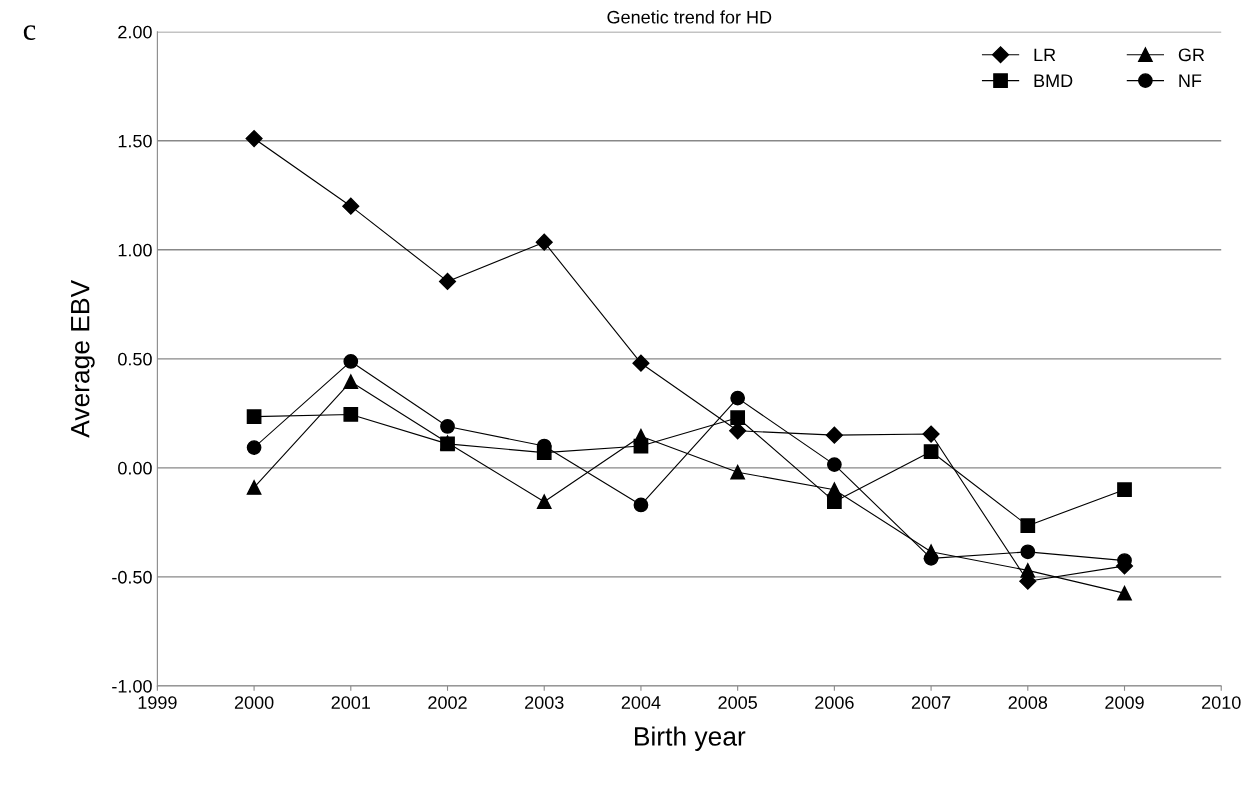 The height and width of the screenshot is (793, 1259). Describe the element at coordinates (135, 468) in the screenshot. I see `y-tick-label: 0.00` at that location.